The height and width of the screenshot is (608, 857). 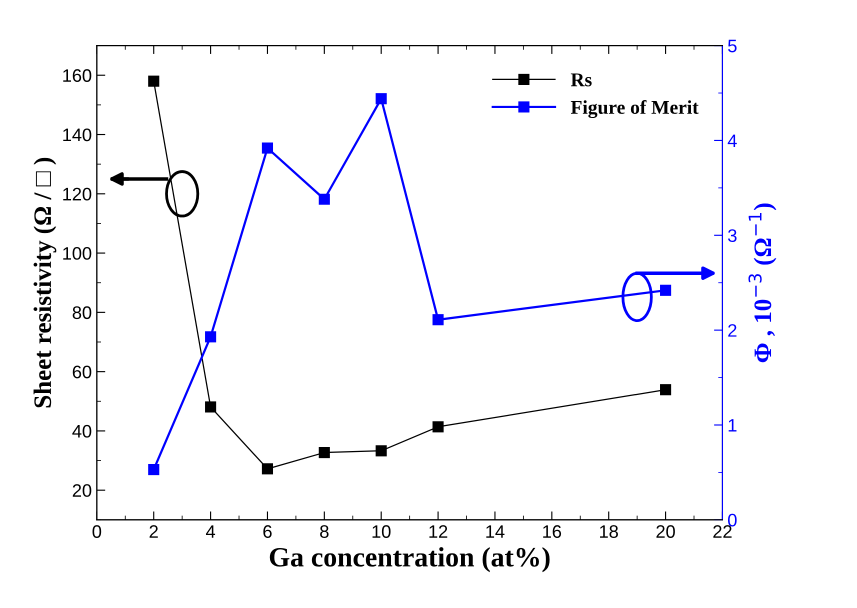 I want to click on y2-axis-title: Φ , 10$^{−3}$ (Ω$^{−1}$), so click(x=762, y=282).